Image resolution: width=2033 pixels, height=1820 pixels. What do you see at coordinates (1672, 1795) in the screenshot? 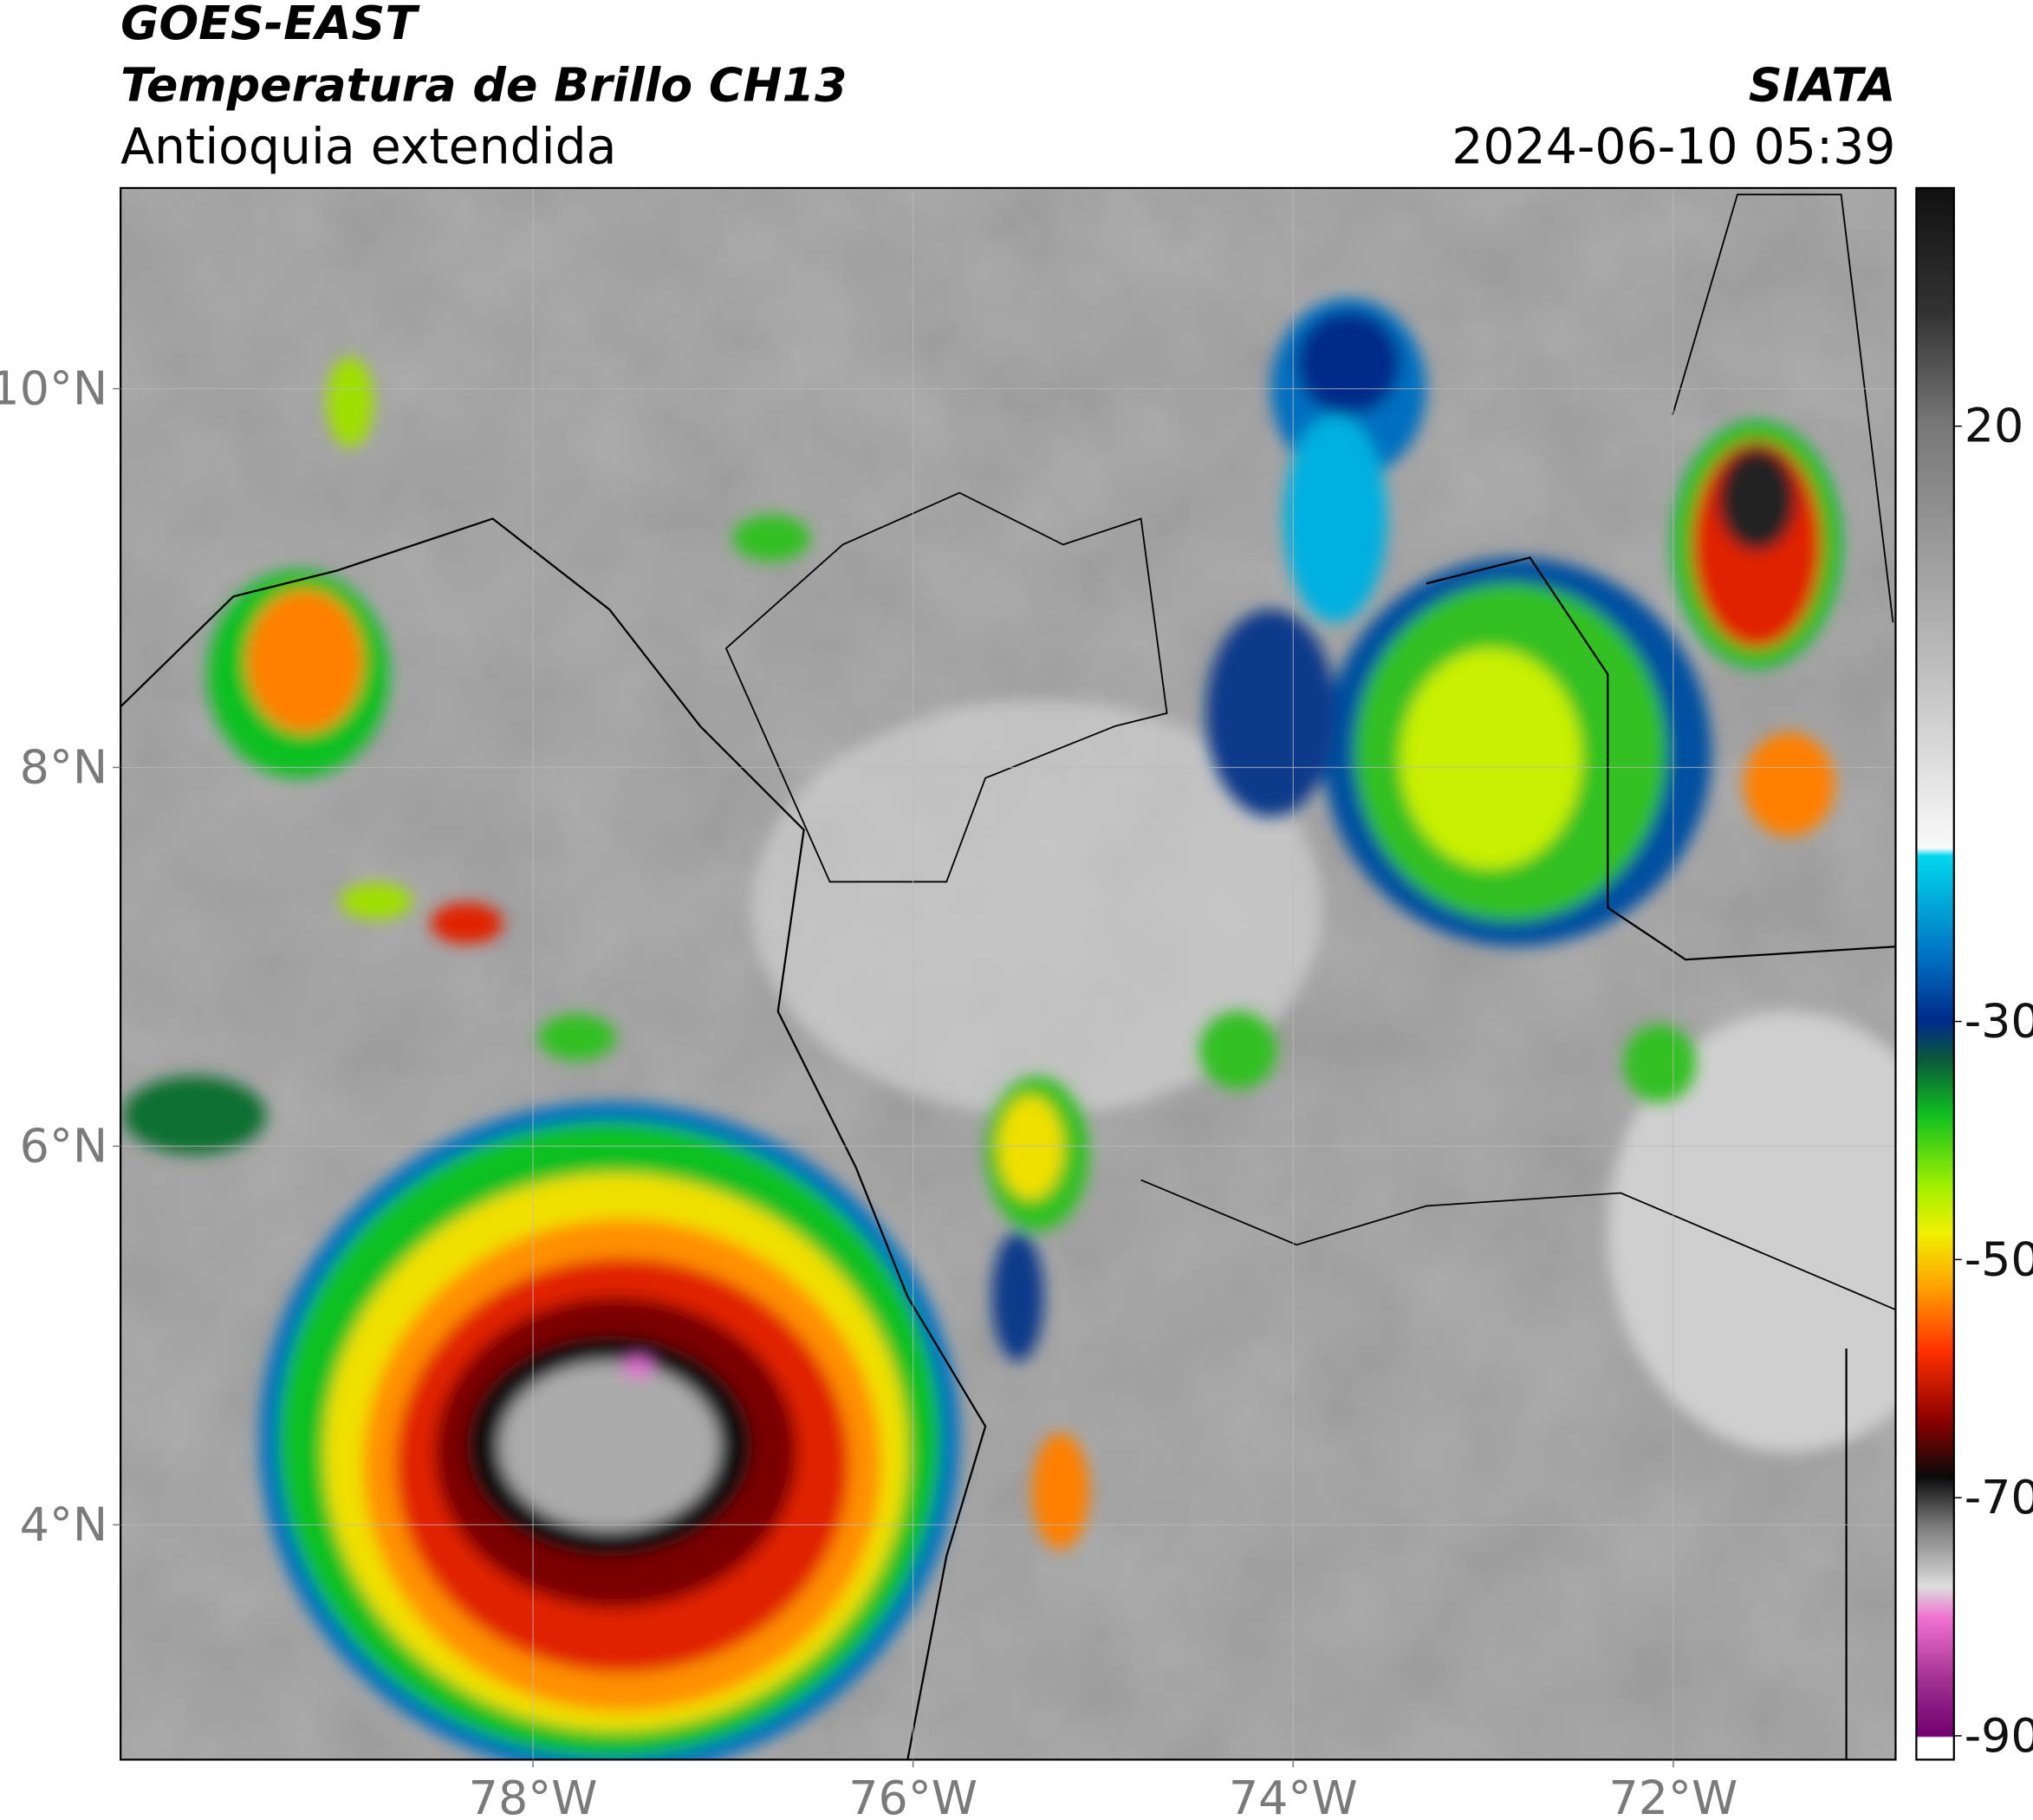
I see `x-tick-label: 72°W` at bounding box center [1672, 1795].